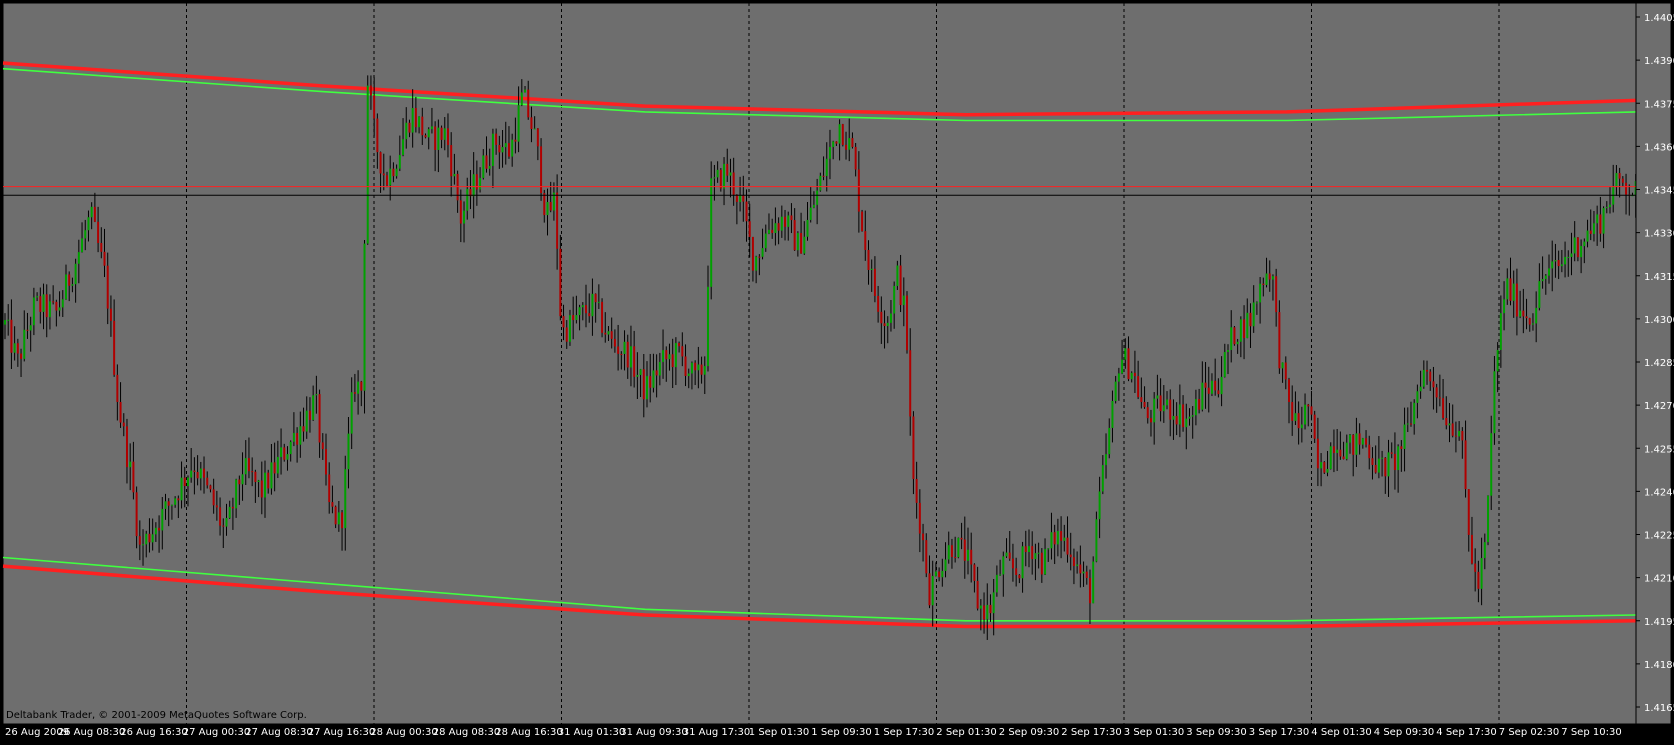 The image size is (1674, 745). What do you see at coordinates (1591, 732) in the screenshot?
I see `x-tick-label: 7 Sep 10:30` at bounding box center [1591, 732].